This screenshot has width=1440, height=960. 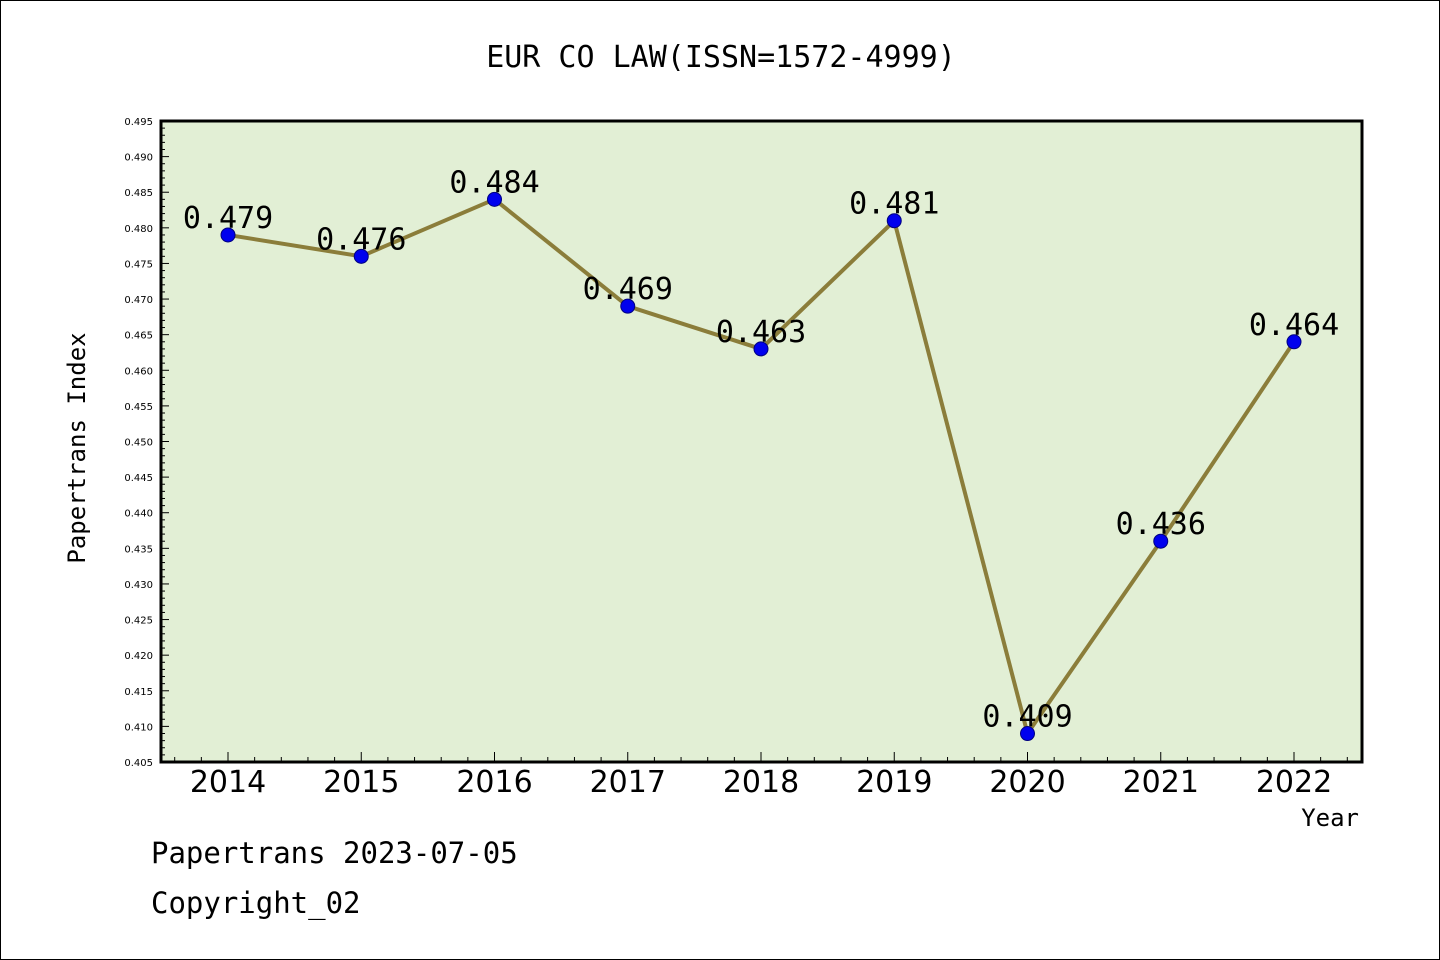 I want to click on x-tick-label: 2017, so click(x=628, y=782).